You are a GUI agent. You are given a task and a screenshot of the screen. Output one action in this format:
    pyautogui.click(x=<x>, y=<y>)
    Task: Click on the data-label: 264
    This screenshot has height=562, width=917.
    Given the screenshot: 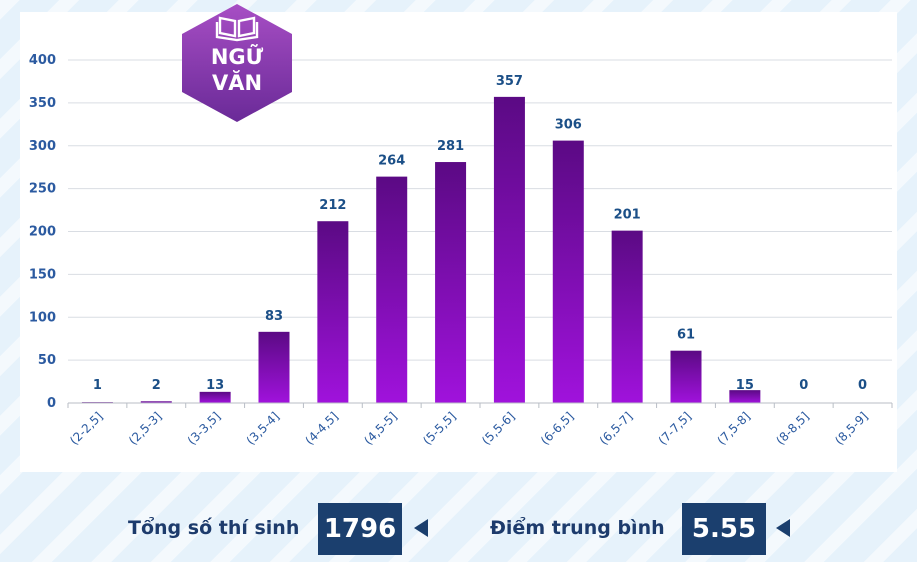 What is the action you would take?
    pyautogui.click(x=391, y=161)
    